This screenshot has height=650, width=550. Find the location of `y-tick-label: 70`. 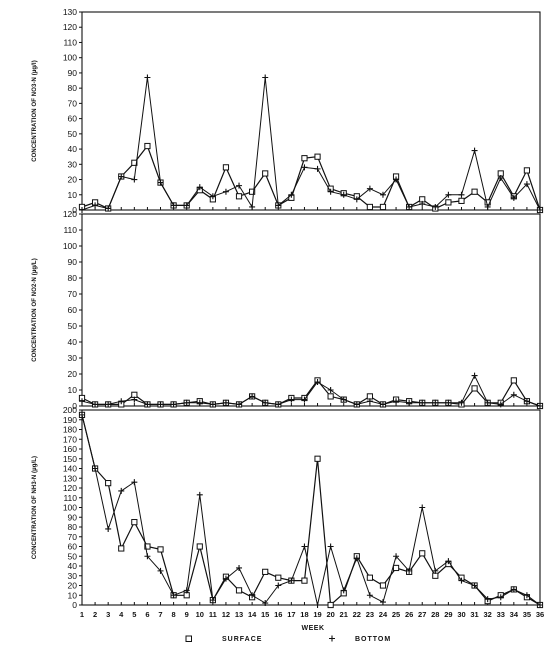

y-tick-label: 70 is located at coordinates (73, 537).